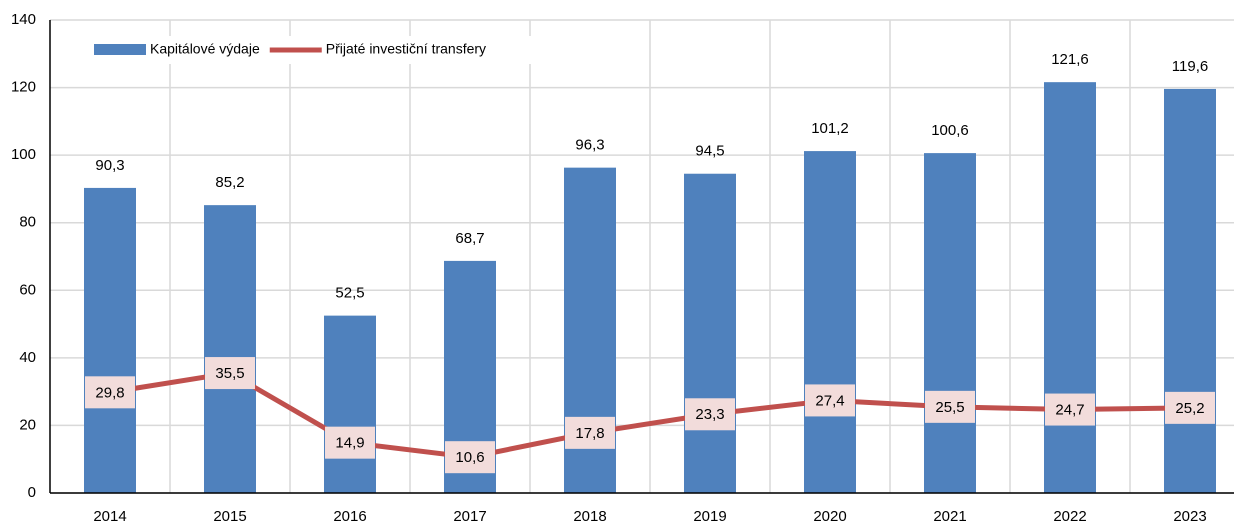 Image resolution: width=1234 pixels, height=524 pixels. Describe the element at coordinates (950, 130) in the screenshot. I see `bar-value-label: 100,6` at that location.